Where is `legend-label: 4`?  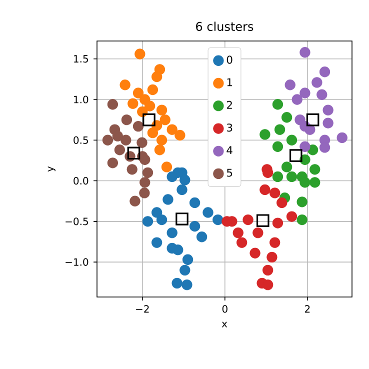 legend-label: 4 is located at coordinates (229, 150).